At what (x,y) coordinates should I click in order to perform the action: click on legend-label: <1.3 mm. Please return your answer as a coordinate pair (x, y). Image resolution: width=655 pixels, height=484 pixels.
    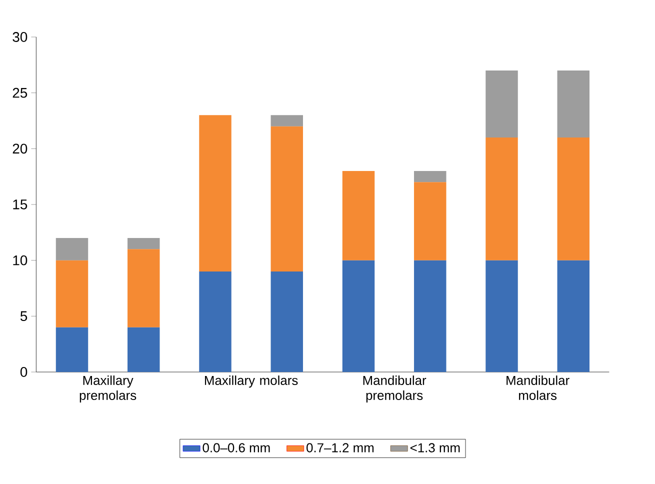
    Looking at the image, I should click on (435, 447).